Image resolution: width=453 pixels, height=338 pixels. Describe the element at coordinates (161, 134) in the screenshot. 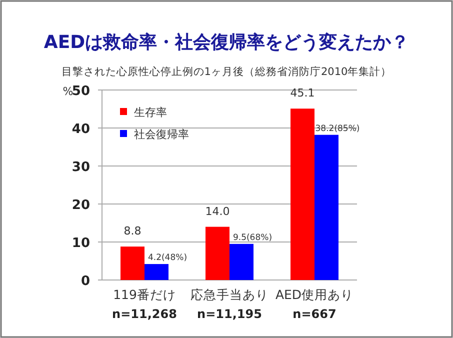

I see `legend-label: 社会復帰率` at that location.